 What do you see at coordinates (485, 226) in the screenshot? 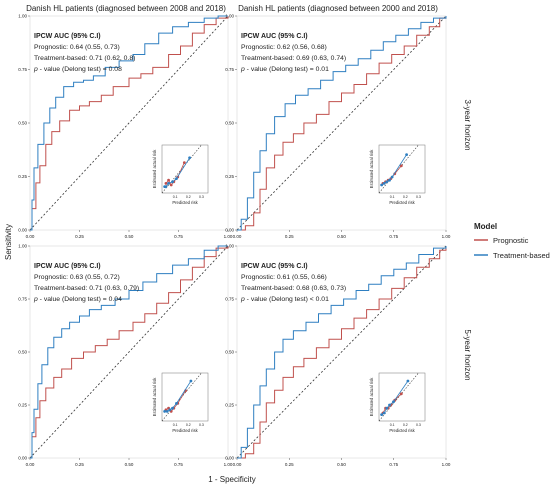
I see `legend-title: Model` at bounding box center [485, 226].